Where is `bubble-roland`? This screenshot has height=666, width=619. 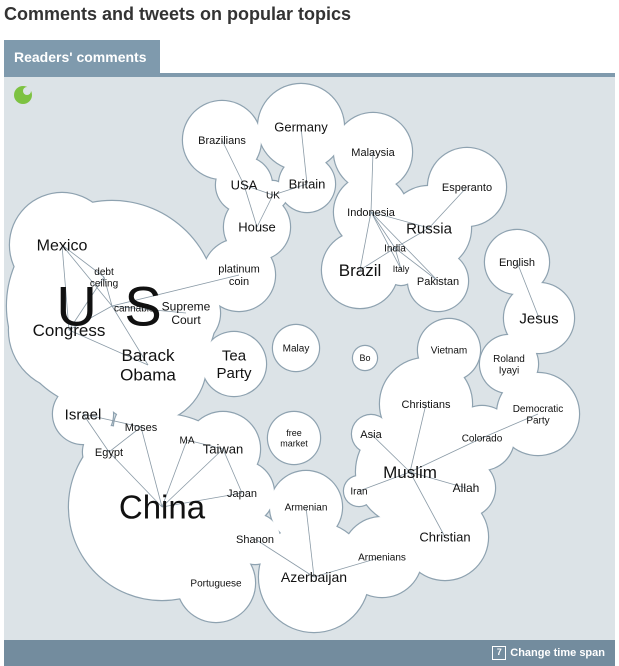 bubble-roland is located at coordinates (509, 364).